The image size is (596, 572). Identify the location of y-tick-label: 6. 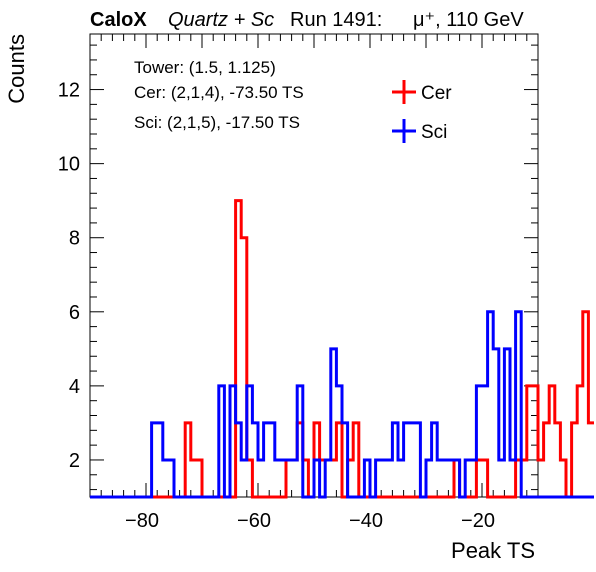
(74, 313).